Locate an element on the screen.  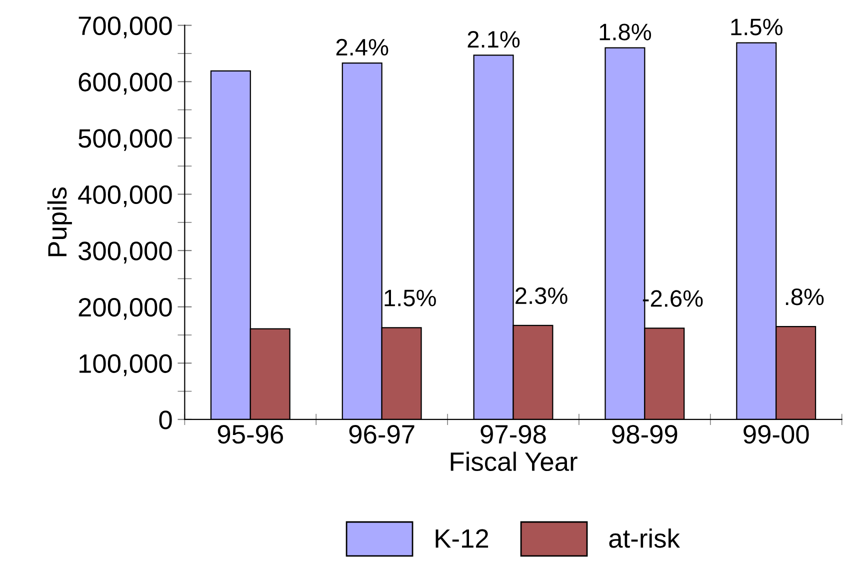
annotation: 1.8% is located at coordinates (626, 32).